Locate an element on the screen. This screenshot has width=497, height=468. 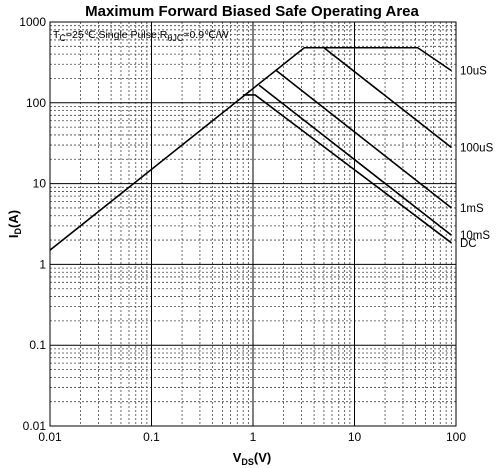
x-tick-label: 0.1 is located at coordinates (151, 437).